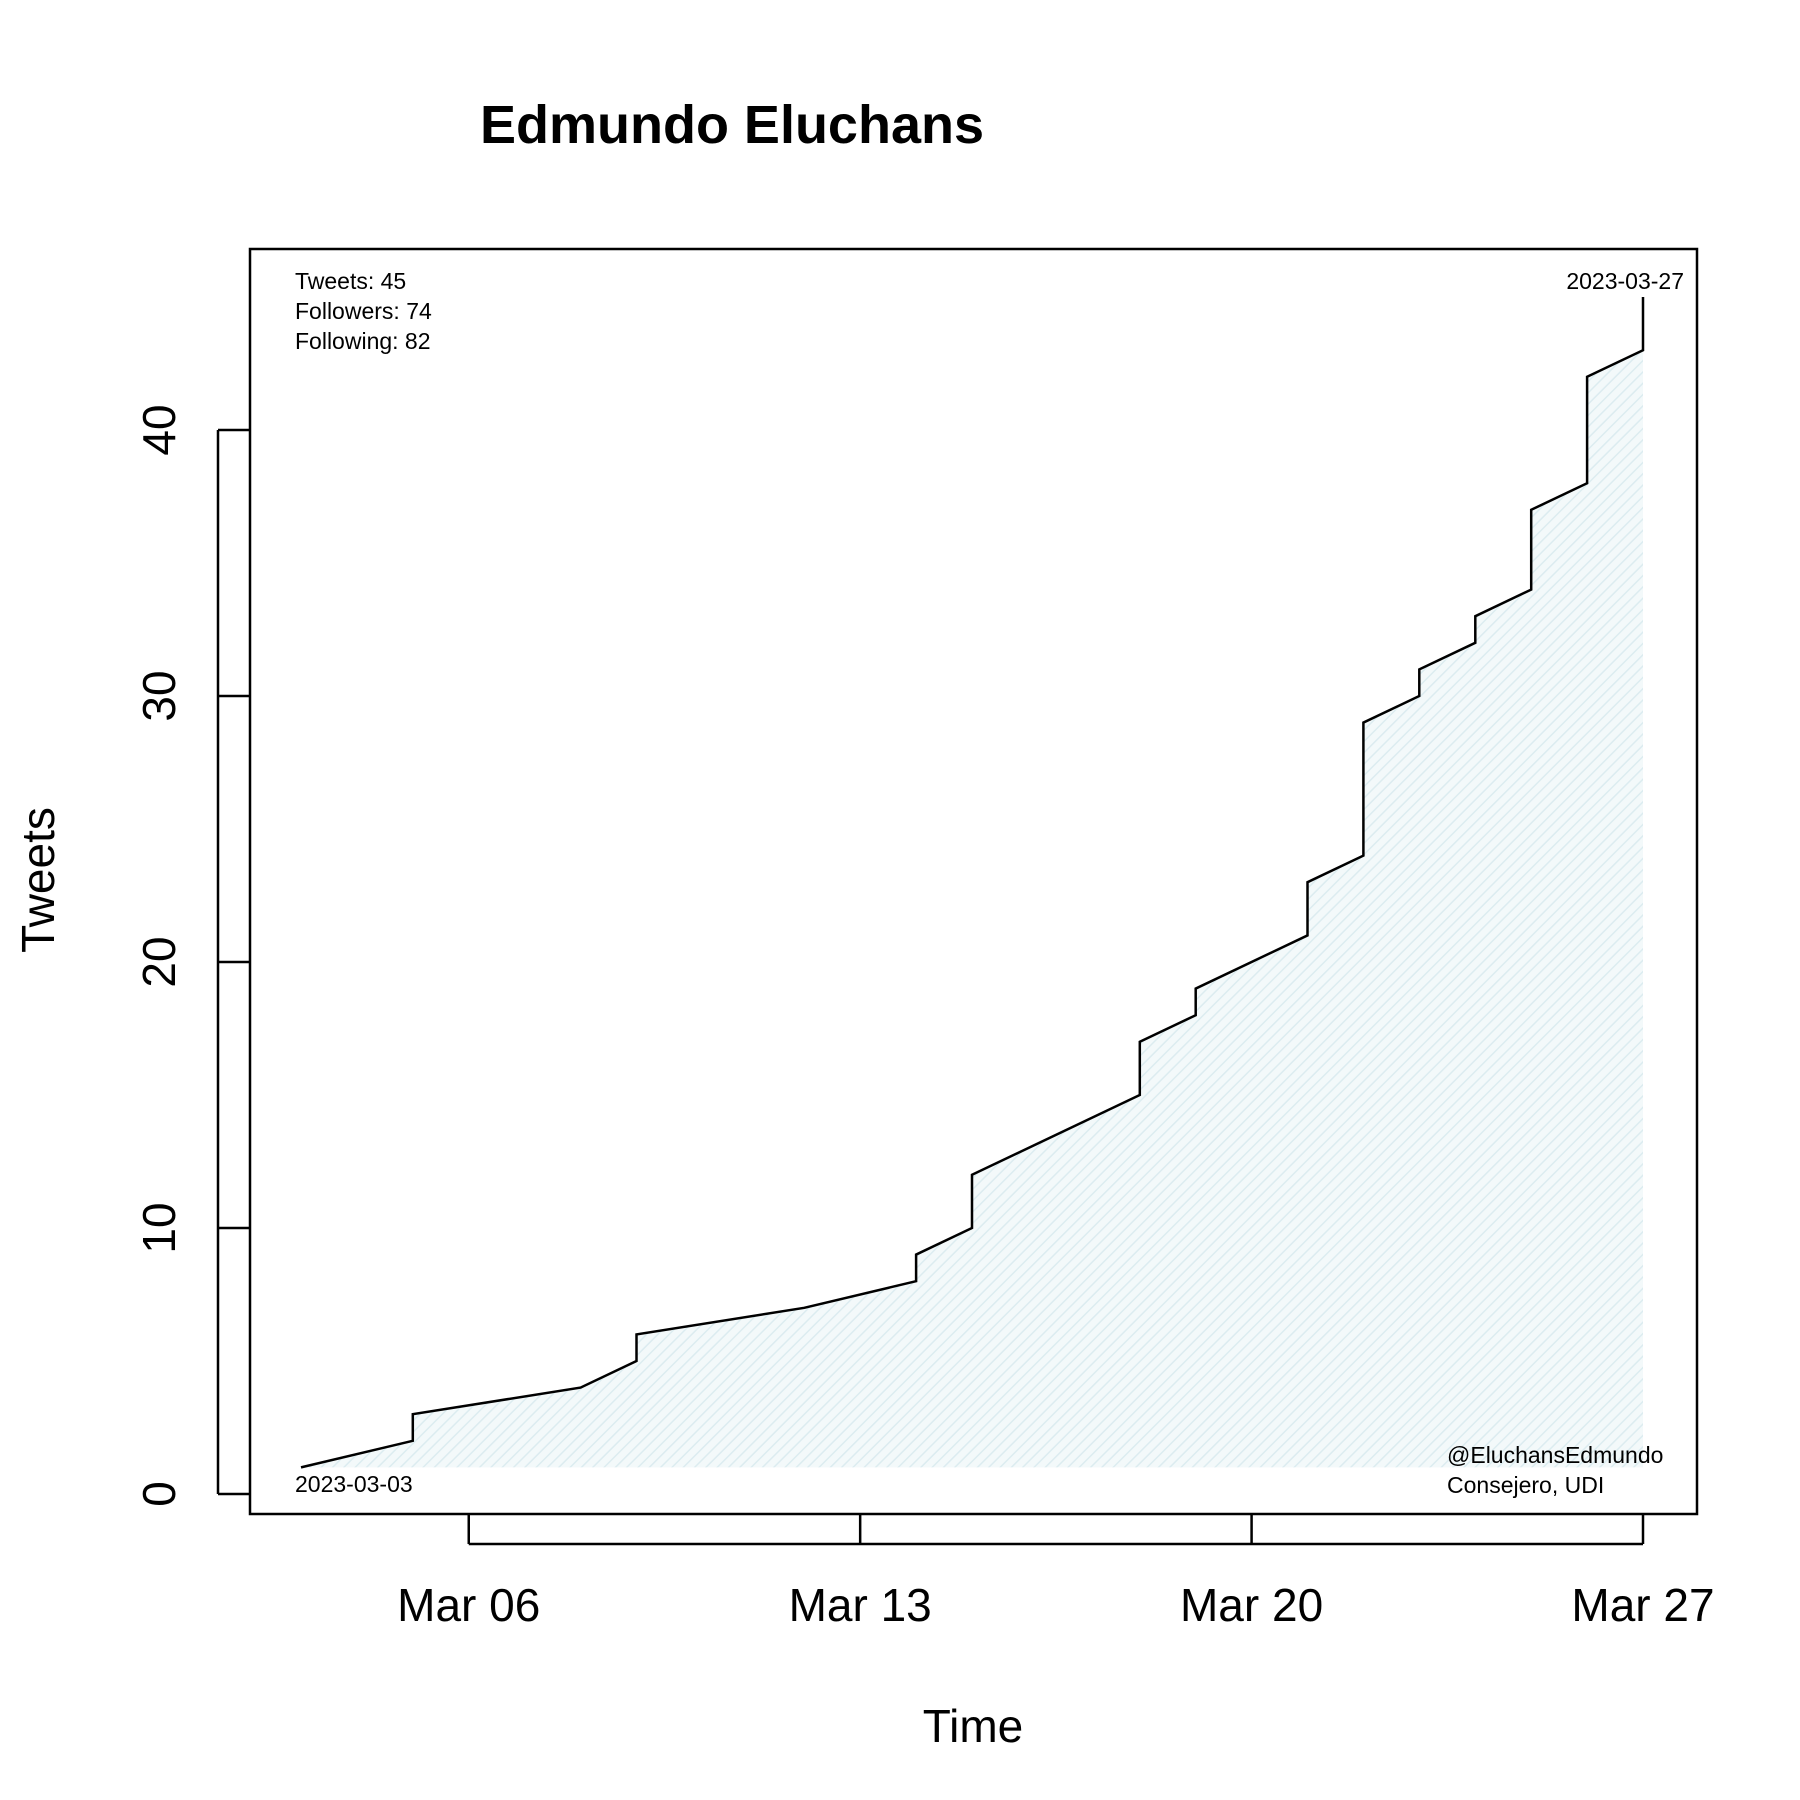 The width and height of the screenshot is (1800, 1800). I want to click on role-label: Consejero, UDI, so click(1525, 1485).